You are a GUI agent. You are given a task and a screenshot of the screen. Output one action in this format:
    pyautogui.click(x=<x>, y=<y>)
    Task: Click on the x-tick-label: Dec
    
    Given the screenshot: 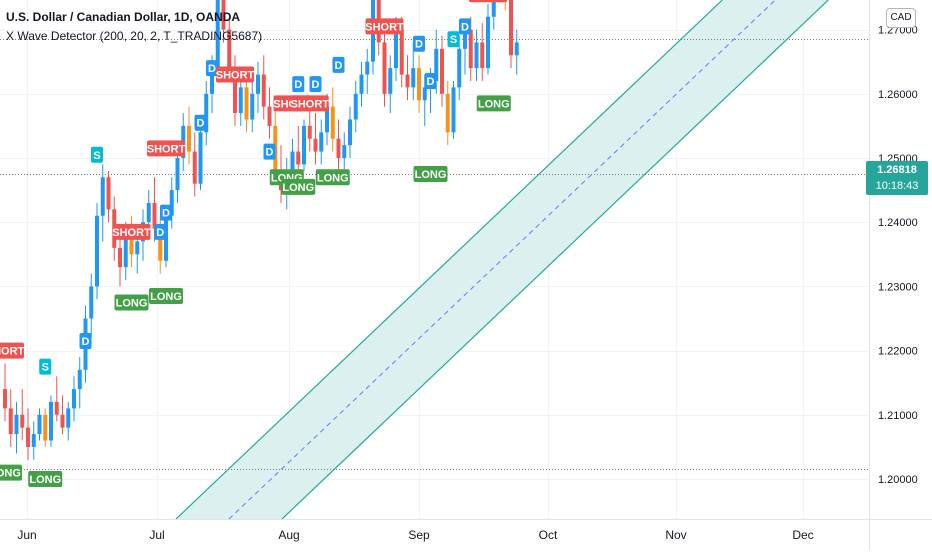 What is the action you would take?
    pyautogui.click(x=802, y=535)
    